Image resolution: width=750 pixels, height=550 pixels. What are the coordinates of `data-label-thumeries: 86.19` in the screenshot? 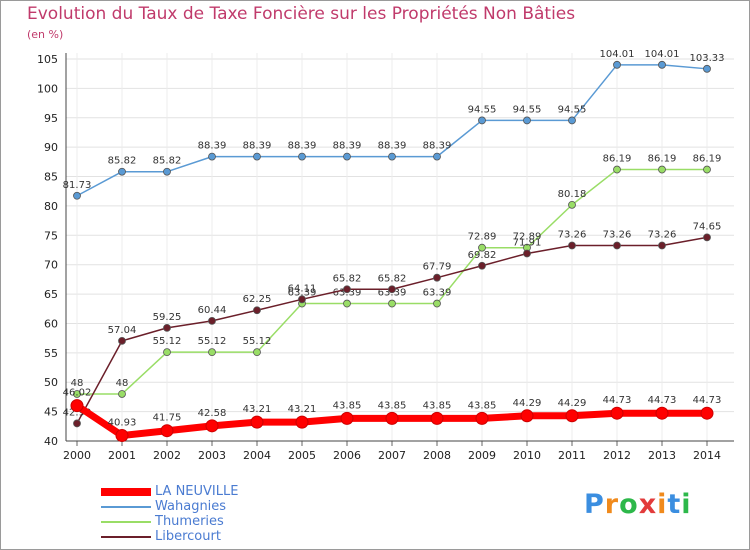 It's located at (617, 159).